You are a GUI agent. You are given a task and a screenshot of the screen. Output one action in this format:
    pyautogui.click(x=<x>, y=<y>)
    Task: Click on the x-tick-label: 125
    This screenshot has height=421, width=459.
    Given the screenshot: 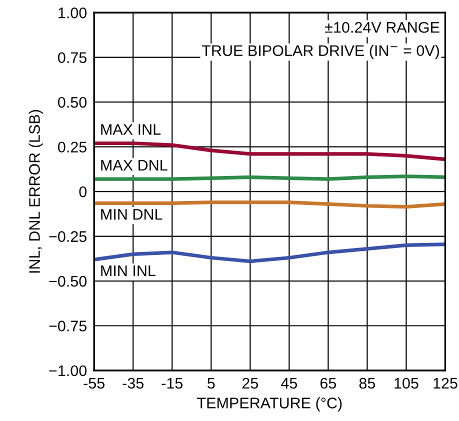 What is the action you would take?
    pyautogui.click(x=446, y=383)
    